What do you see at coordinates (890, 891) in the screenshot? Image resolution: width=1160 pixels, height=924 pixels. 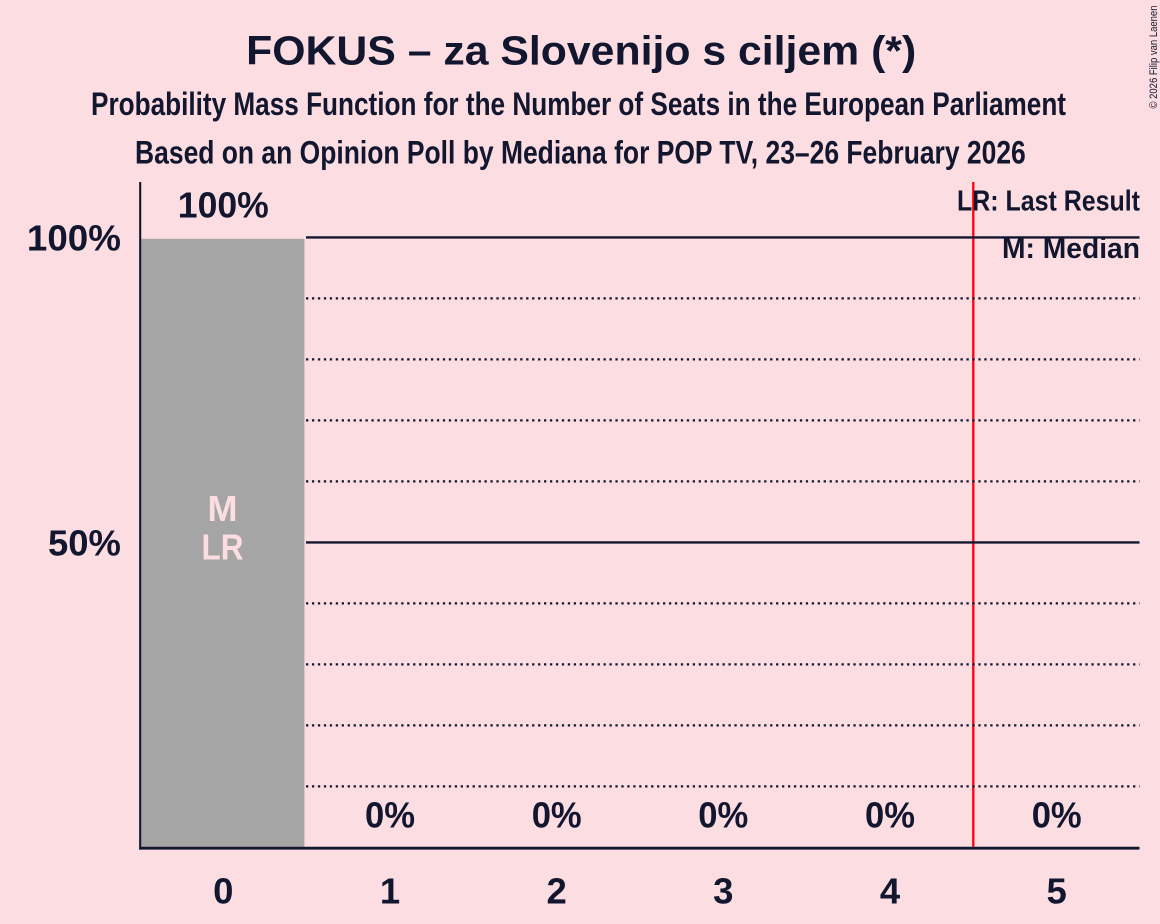 I see `svg-text: 4` at bounding box center [890, 891].